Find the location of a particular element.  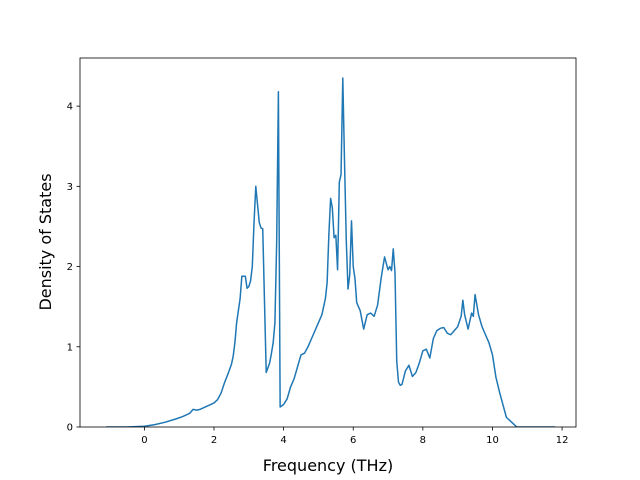

y-tick-label: 0 is located at coordinates (70, 428).